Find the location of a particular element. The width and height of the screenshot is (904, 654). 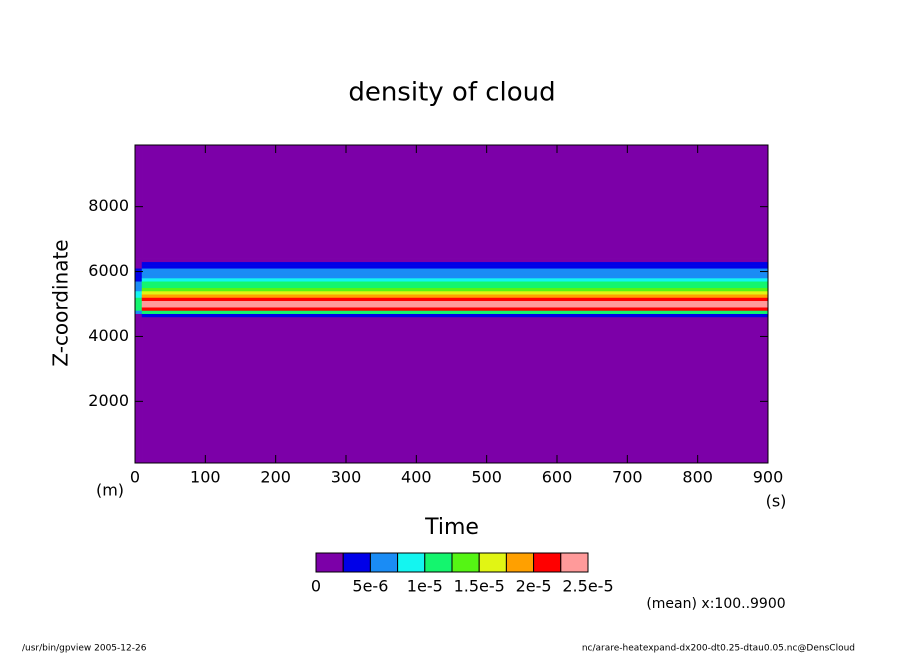

x-tick-label: 200 is located at coordinates (275, 477).